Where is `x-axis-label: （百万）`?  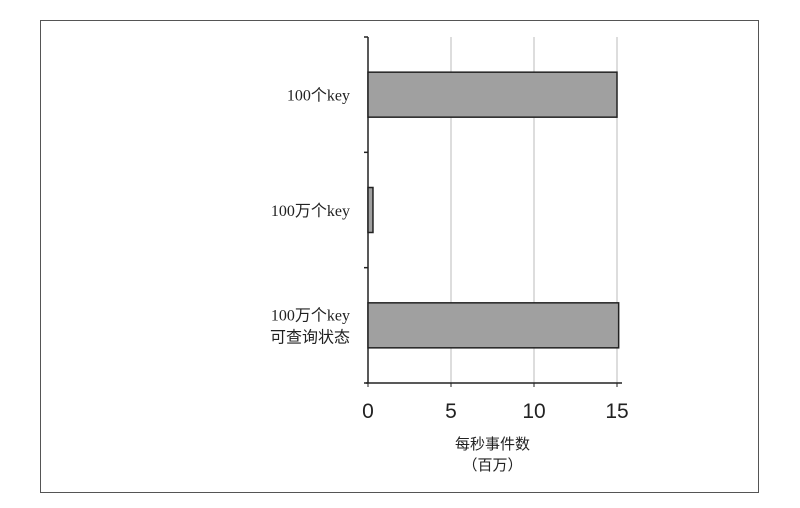 x-axis-label: （百万） is located at coordinates (492, 465).